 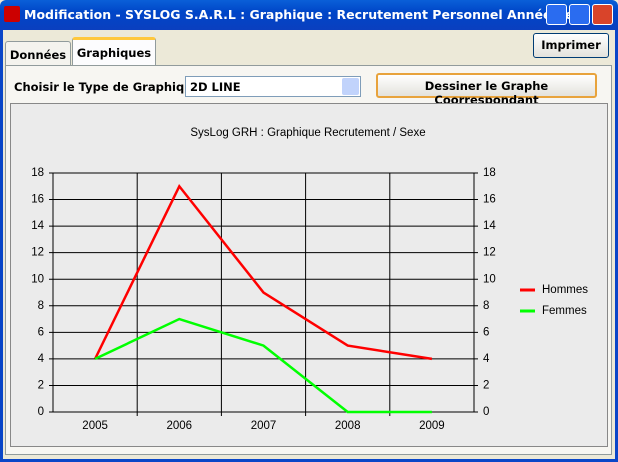 What do you see at coordinates (37, 226) in the screenshot?
I see `y-tick-label: 14` at bounding box center [37, 226].